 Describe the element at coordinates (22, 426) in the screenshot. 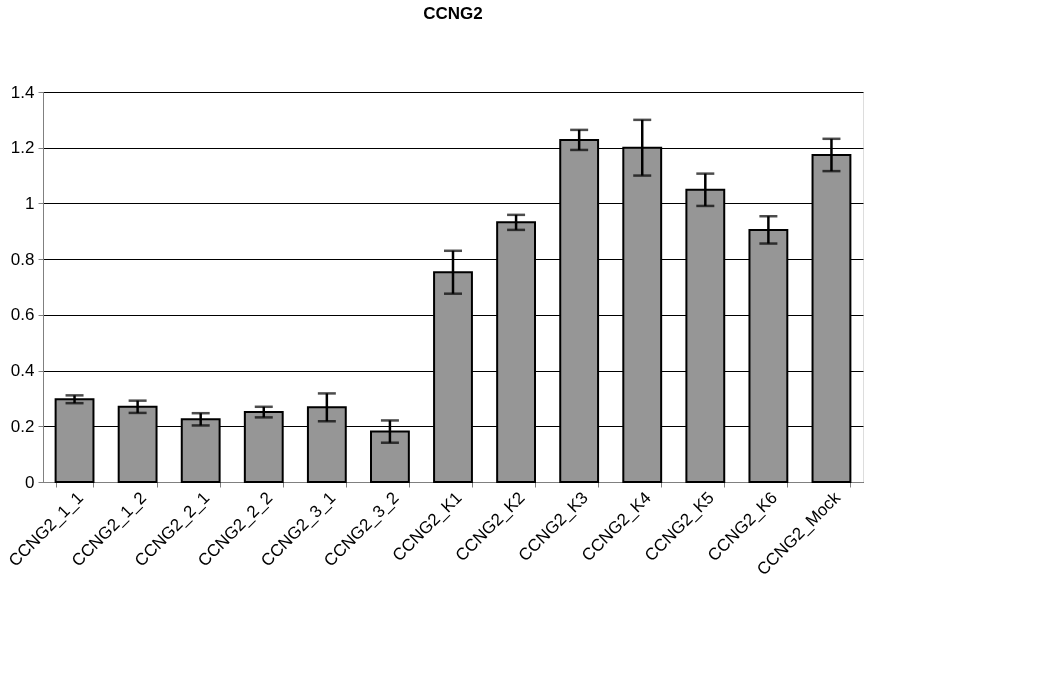

I see `y-tick-label: 0.2` at that location.